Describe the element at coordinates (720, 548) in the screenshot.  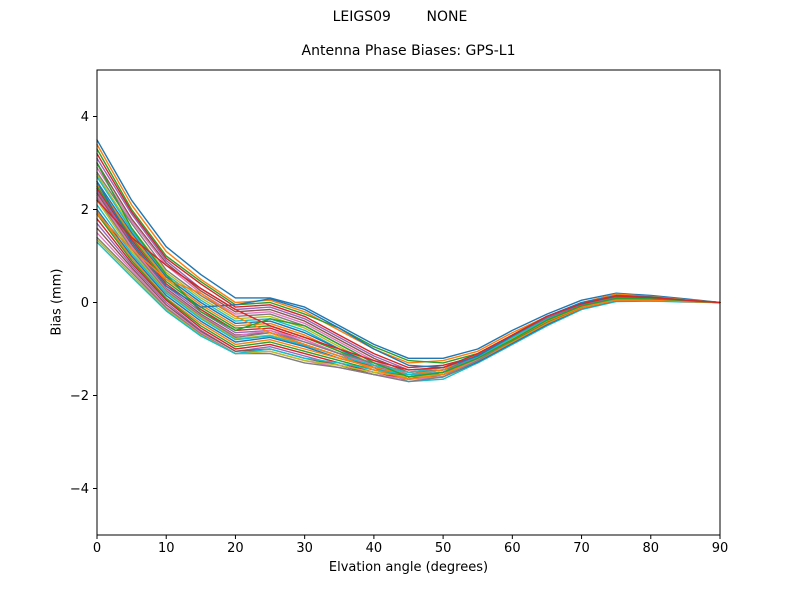
I see `x-tick-label: 90` at that location.